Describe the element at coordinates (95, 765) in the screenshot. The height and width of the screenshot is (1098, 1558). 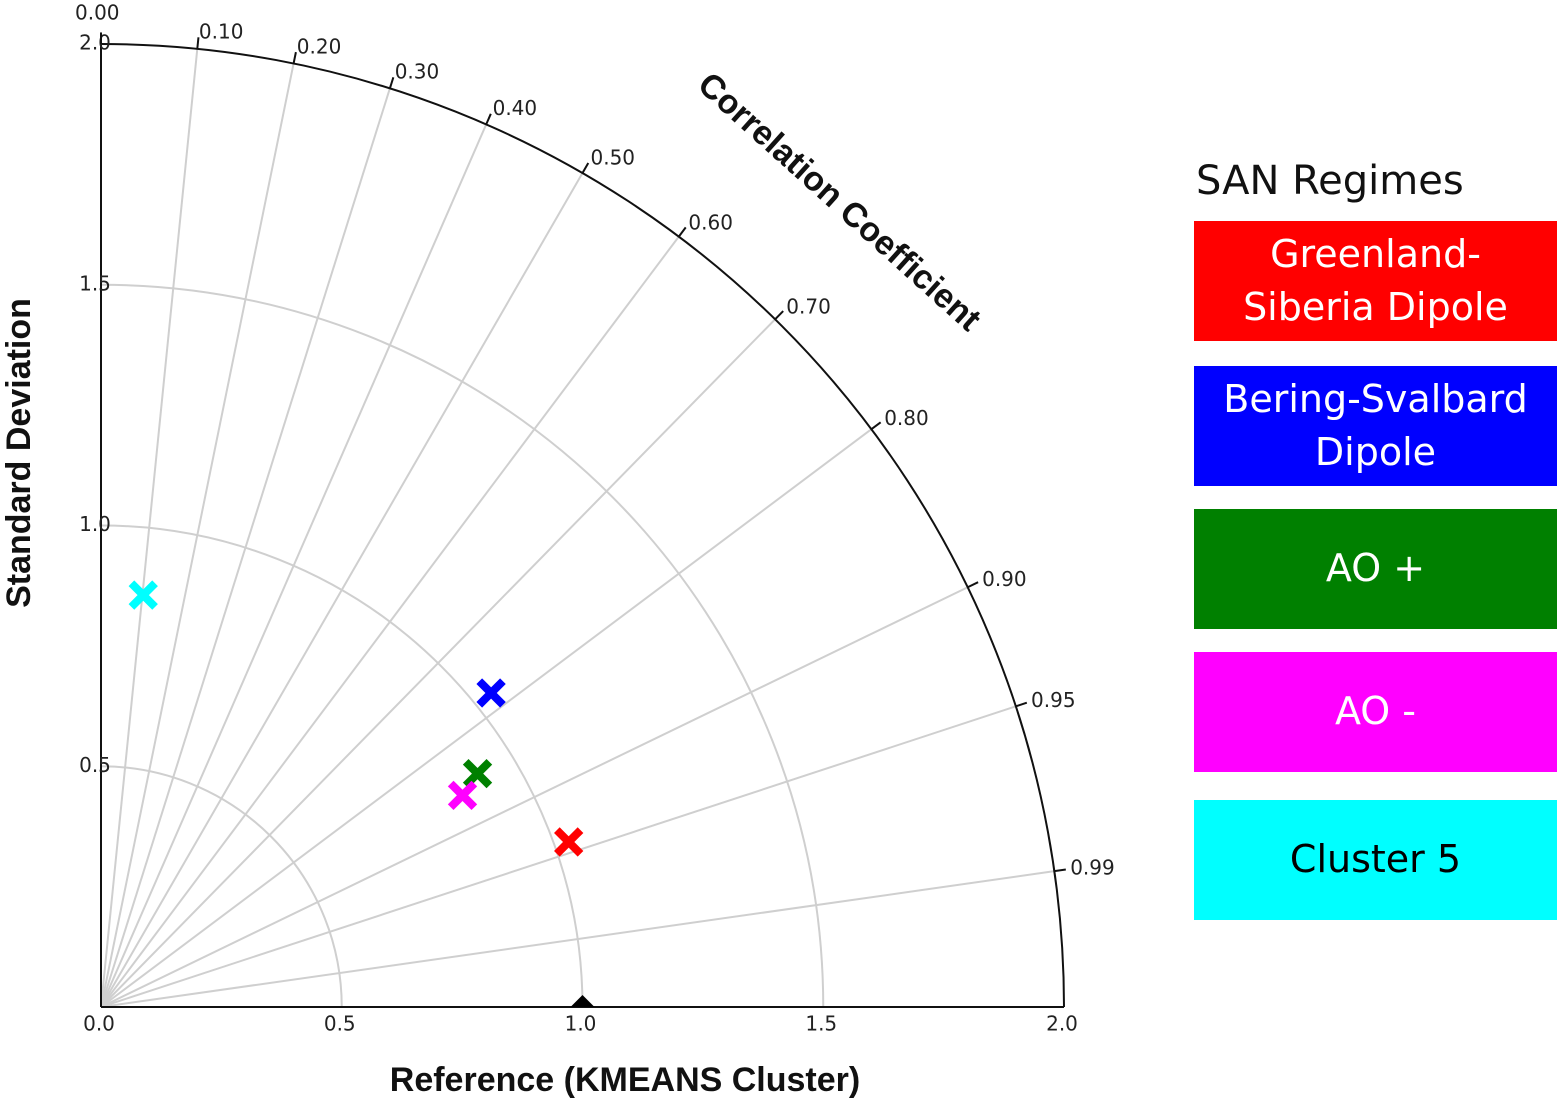
I see `y-tick-label: 0.5` at that location.